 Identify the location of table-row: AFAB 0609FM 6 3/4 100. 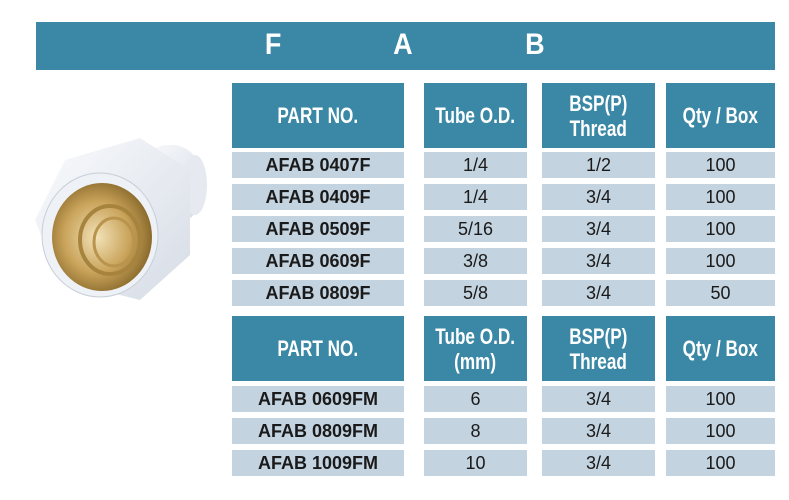
(394, 399).